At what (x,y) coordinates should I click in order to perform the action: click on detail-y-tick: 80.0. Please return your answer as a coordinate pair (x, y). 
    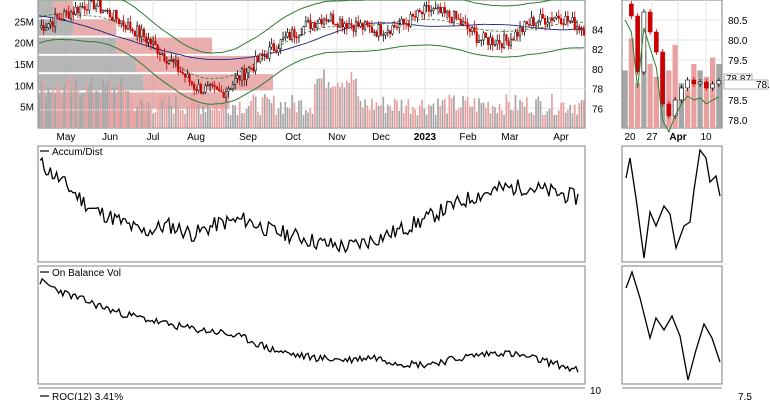
    Looking at the image, I should click on (738, 41).